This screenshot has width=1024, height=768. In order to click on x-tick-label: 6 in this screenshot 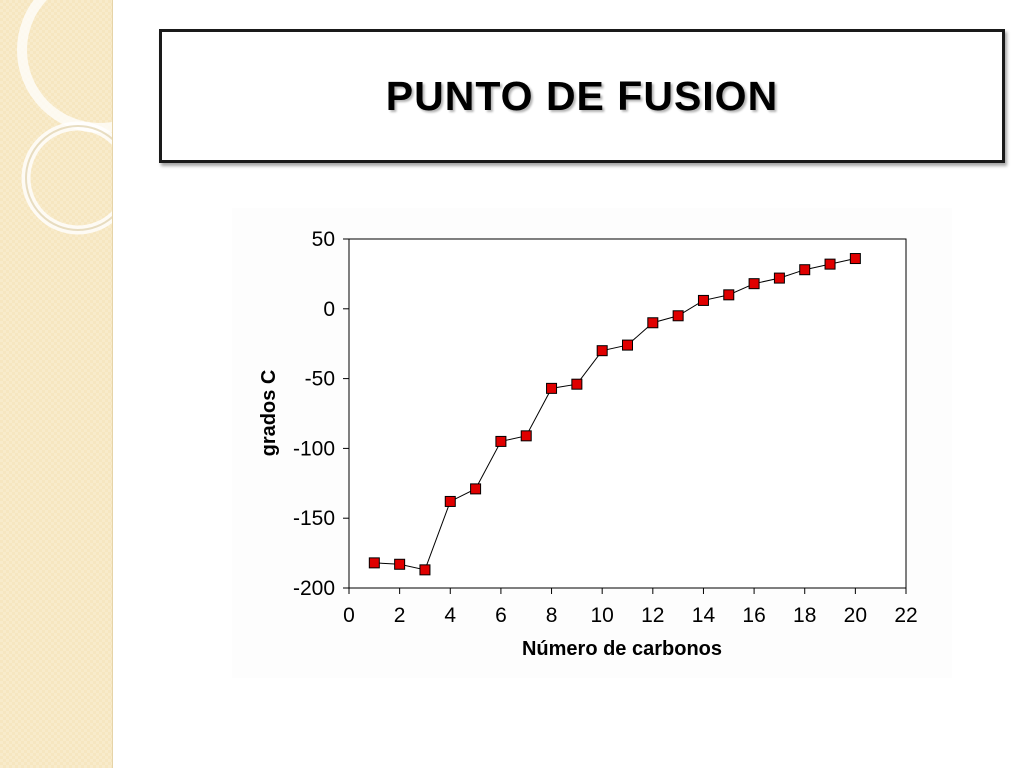, I will do `click(501, 615)`.